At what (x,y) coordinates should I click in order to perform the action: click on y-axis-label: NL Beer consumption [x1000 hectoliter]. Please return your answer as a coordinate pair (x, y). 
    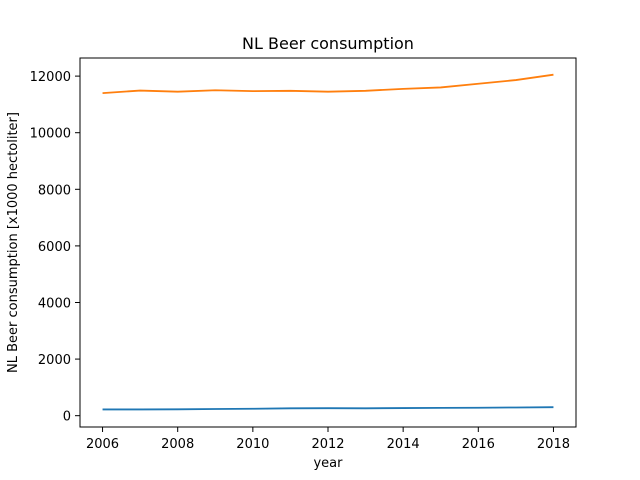
    Looking at the image, I should click on (13, 242).